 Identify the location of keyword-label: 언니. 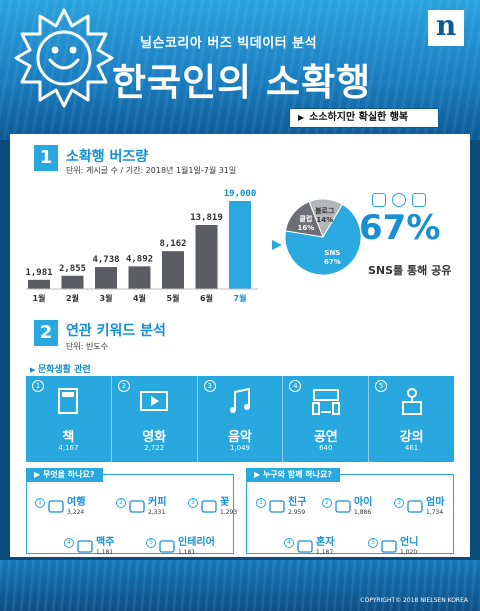
(409, 542).